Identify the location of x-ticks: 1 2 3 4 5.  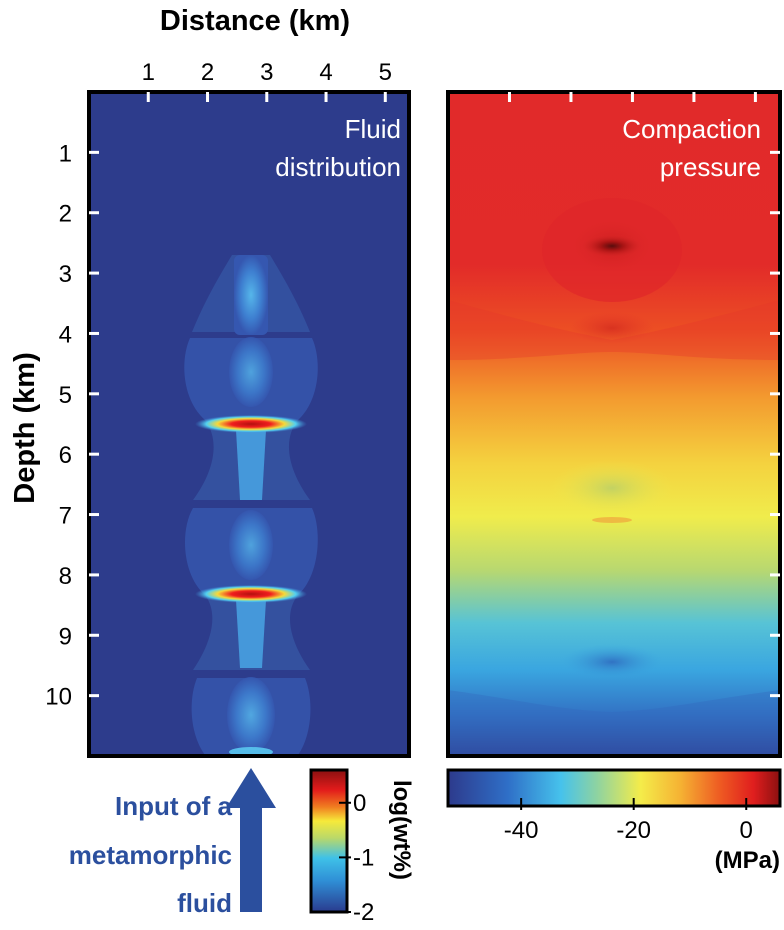
(267, 80).